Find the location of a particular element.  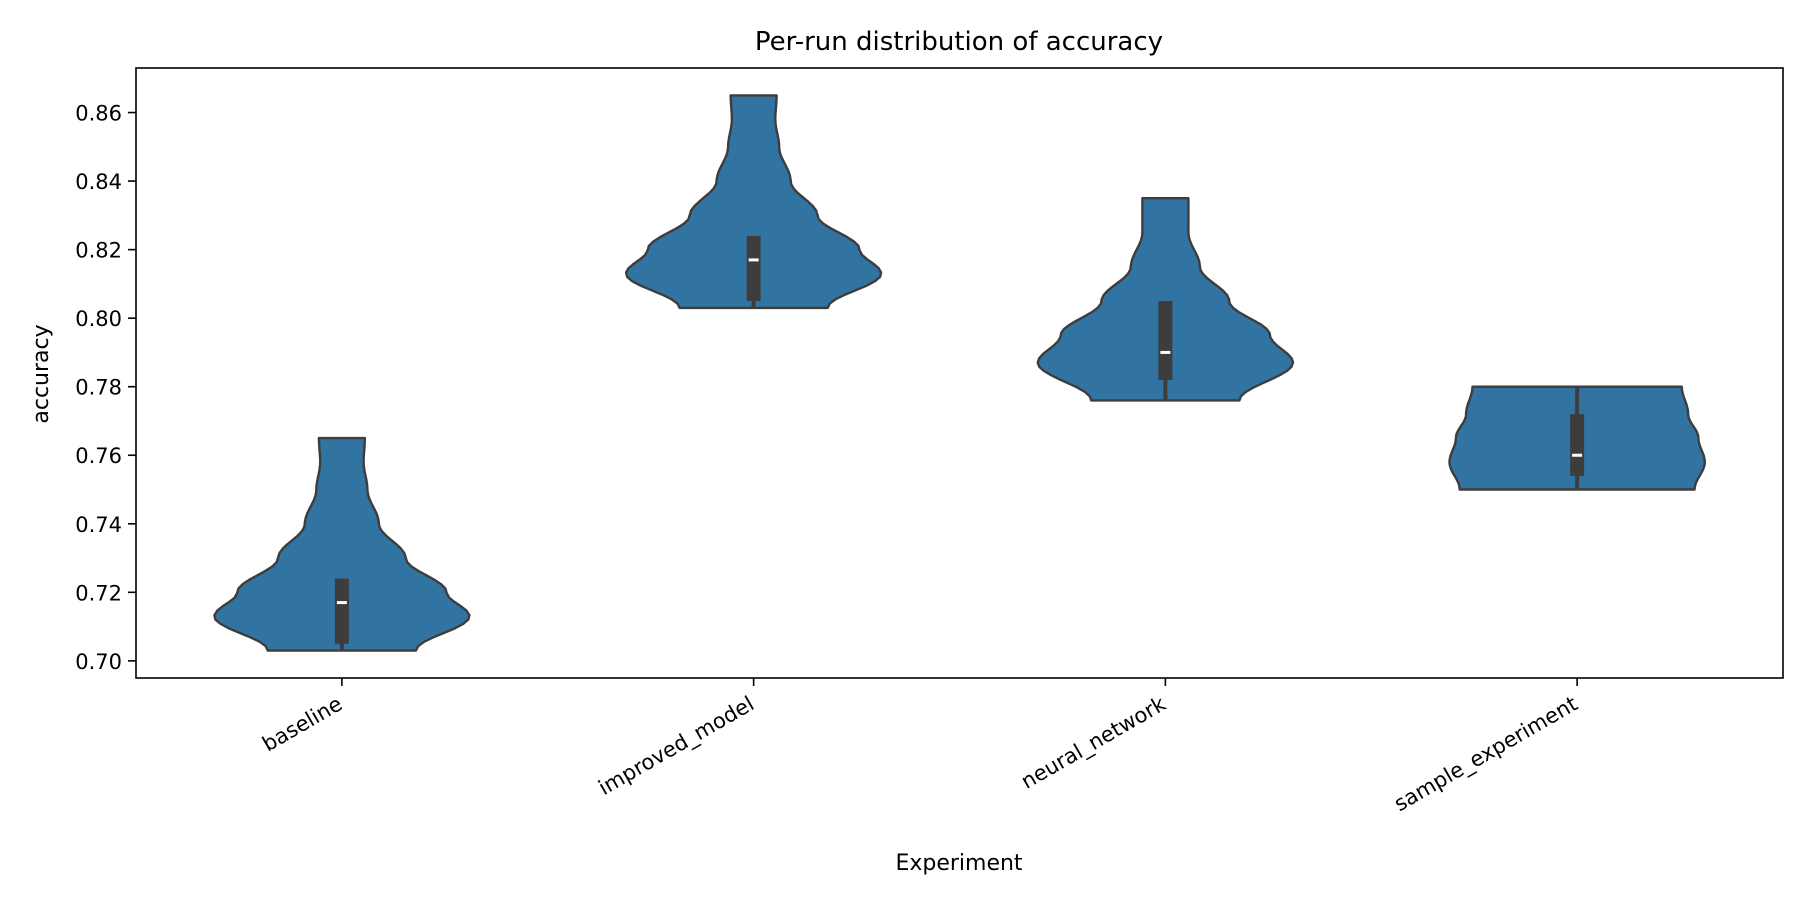

y-axis: 0.70 0.72 0.74 0.76 0.78 0.80 0.82 0.84 0.86 is located at coordinates (105, 388).